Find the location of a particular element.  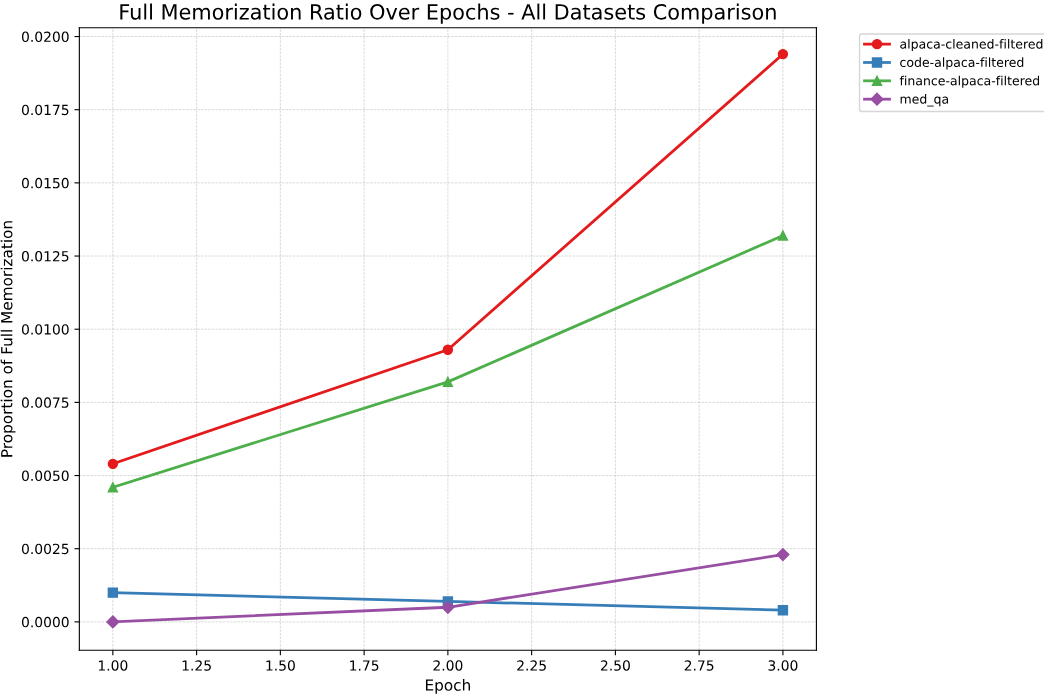

legend-label: med_qa is located at coordinates (924, 100).